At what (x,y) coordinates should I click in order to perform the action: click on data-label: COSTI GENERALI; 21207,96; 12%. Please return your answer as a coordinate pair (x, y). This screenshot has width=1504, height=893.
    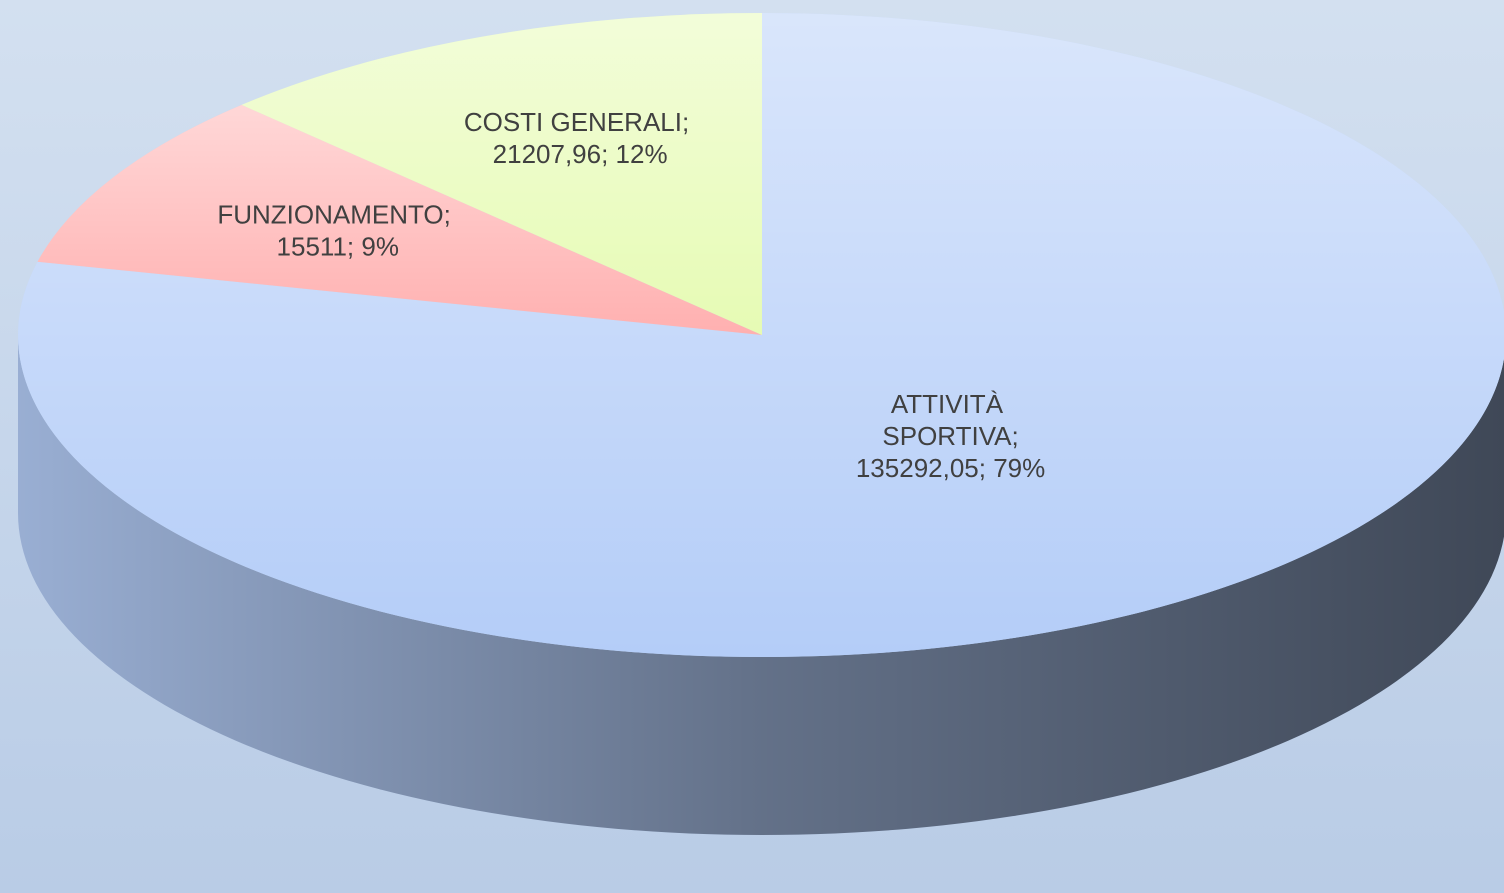
    Looking at the image, I should click on (576, 138).